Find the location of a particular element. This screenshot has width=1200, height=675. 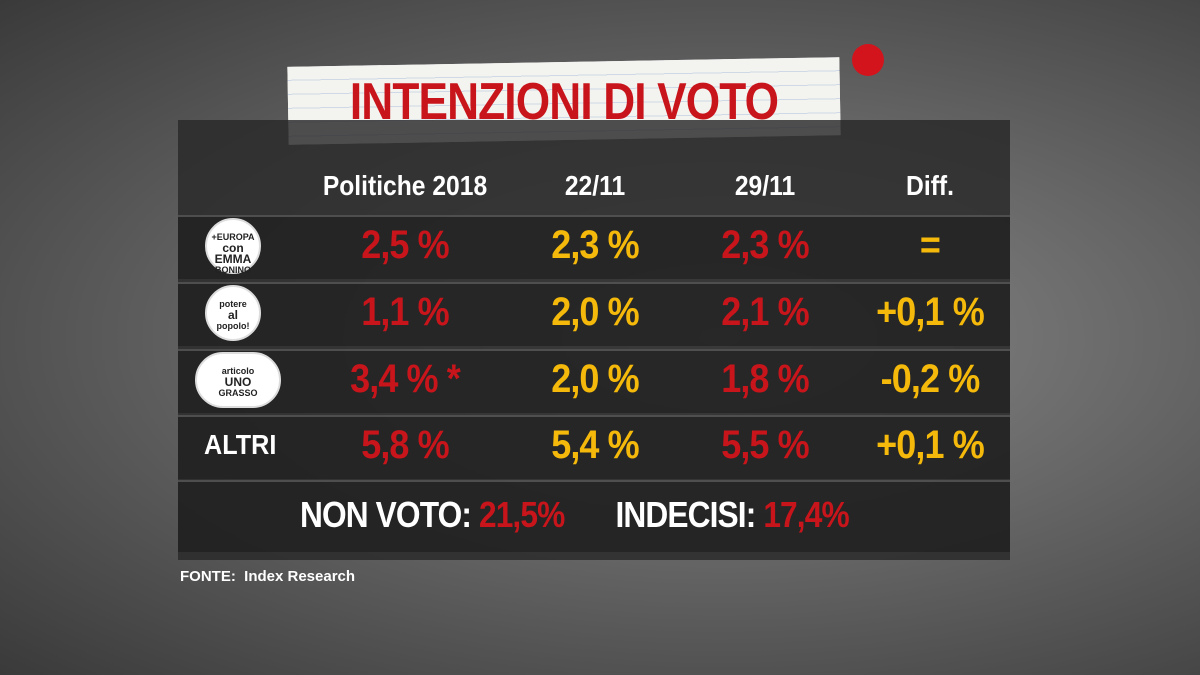

column-header: Diff. is located at coordinates (930, 185).